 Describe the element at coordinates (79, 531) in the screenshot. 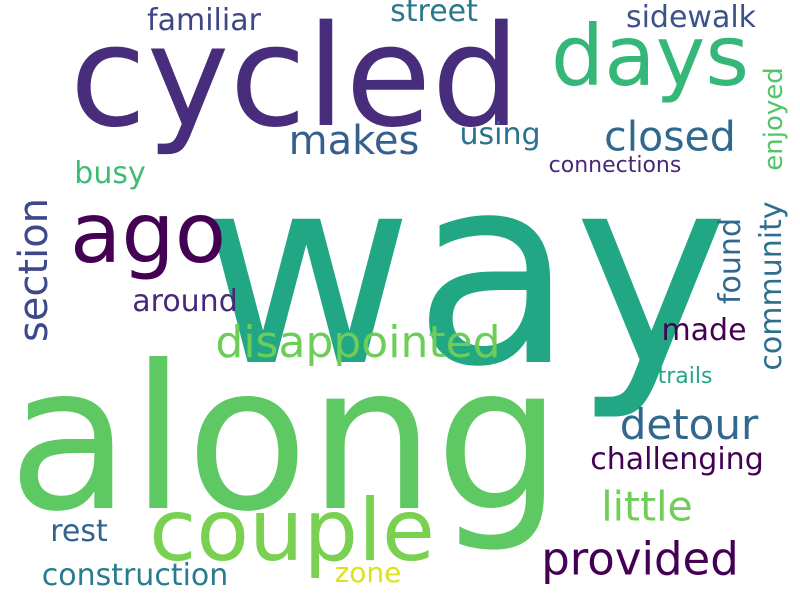

I see `word-rest: rest` at that location.